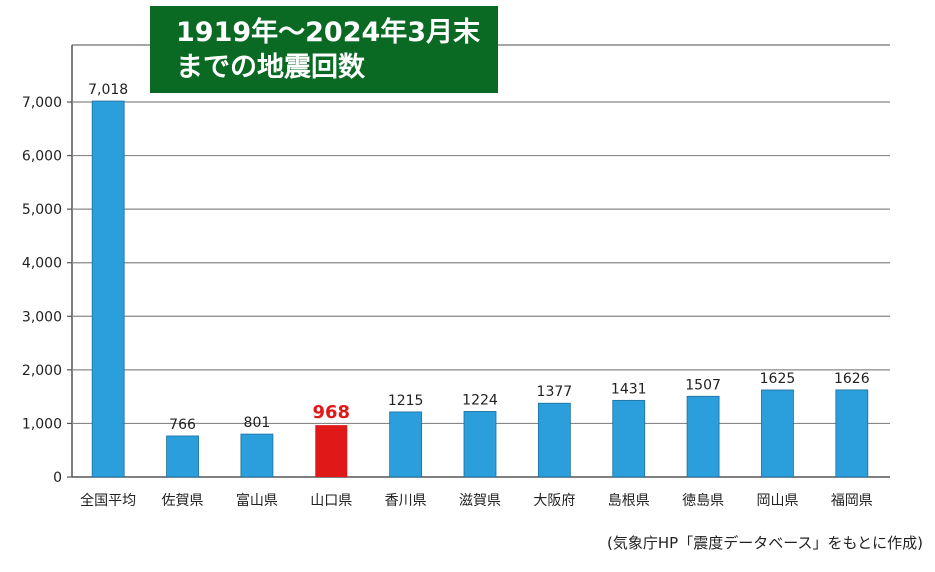 This screenshot has width=935, height=572. Describe the element at coordinates (406, 501) in the screenshot. I see `x-tick-label: 香川県` at that location.